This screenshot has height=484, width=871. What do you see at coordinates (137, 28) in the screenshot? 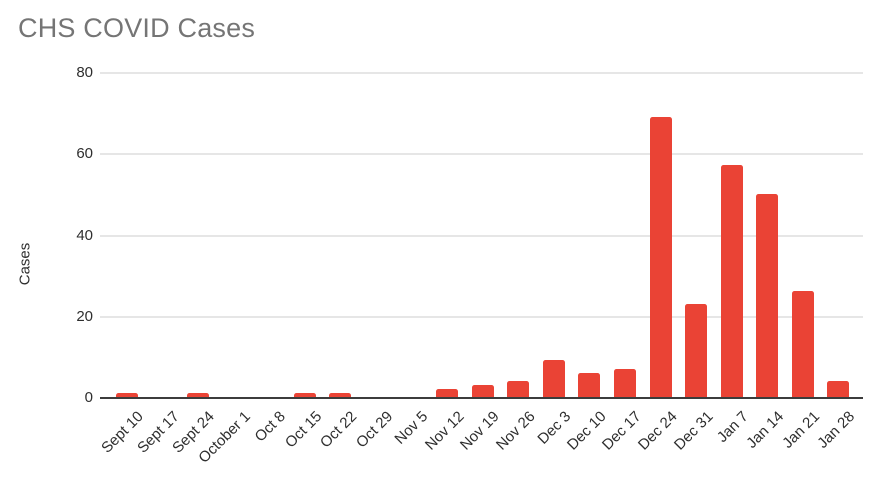
I see `chart-title: CHS COVID Cases` at bounding box center [137, 28].